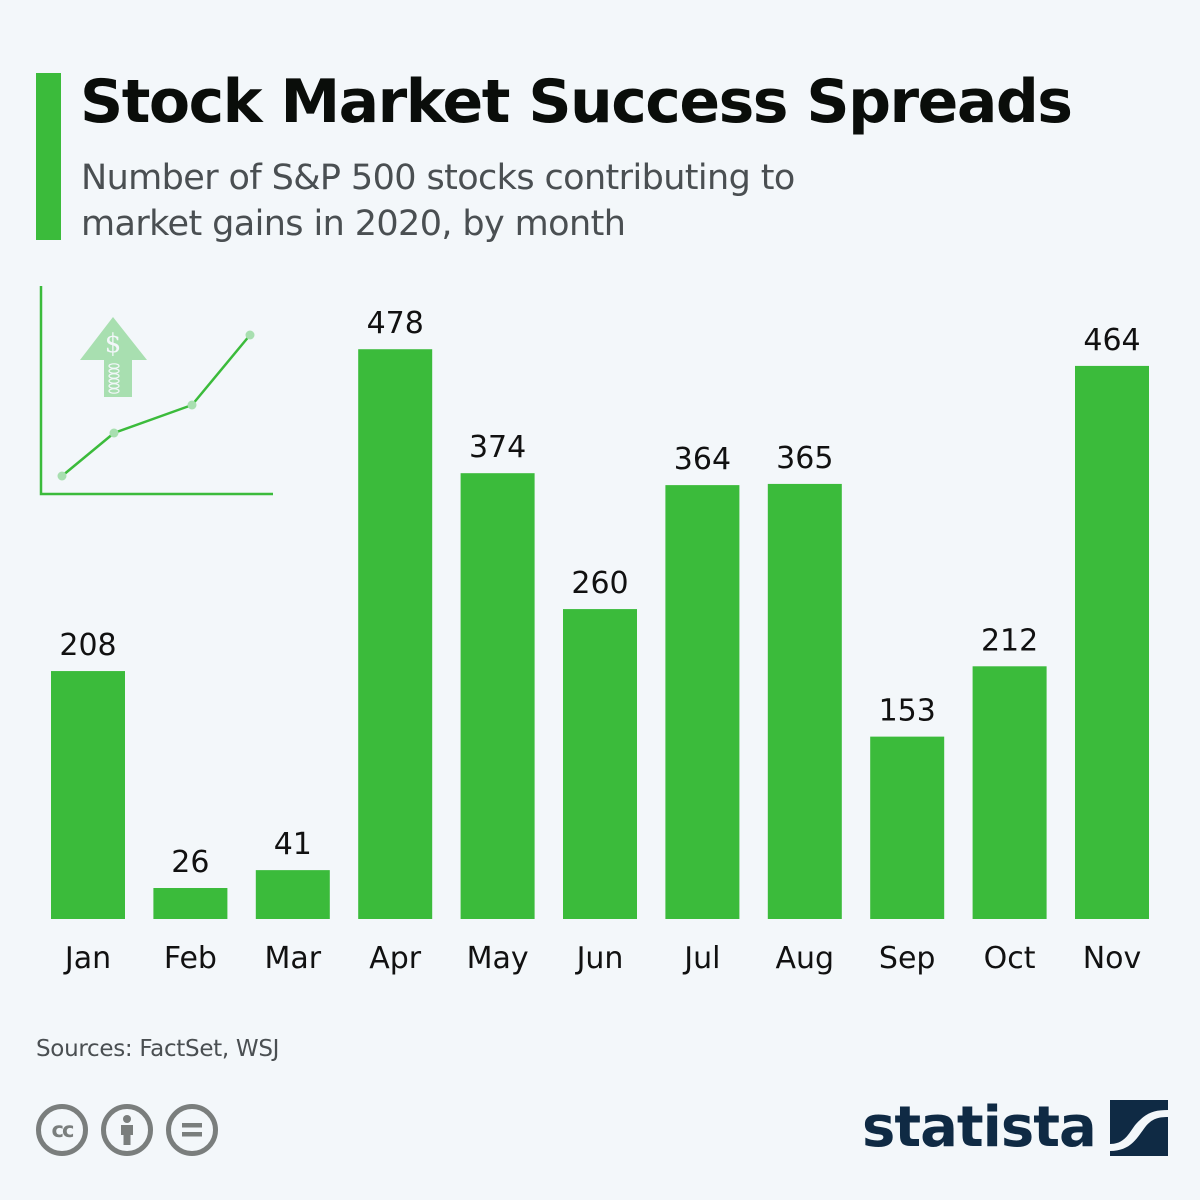  I want to click on attribution-icon, so click(127, 1130).